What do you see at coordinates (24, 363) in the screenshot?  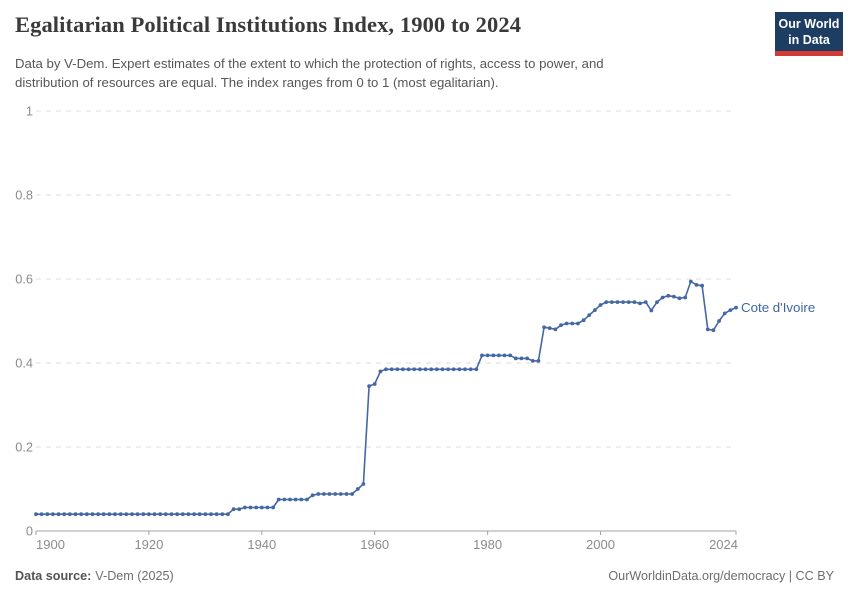 I see `y-tick-label: 0.4` at bounding box center [24, 363].